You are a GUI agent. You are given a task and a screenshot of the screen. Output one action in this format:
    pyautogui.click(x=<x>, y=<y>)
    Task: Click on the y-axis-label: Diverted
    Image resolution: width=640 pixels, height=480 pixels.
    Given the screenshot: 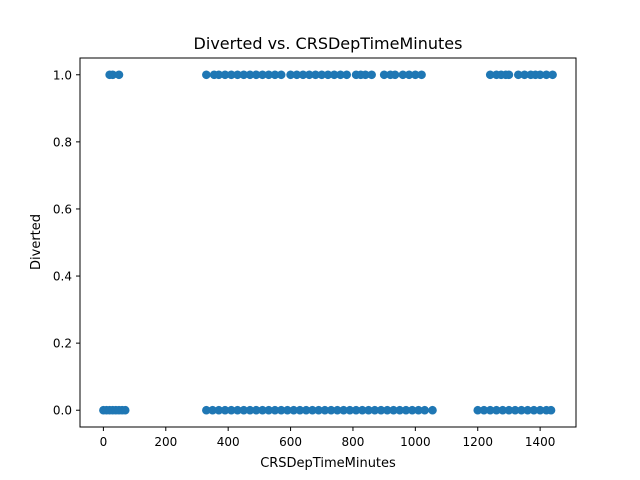 What is the action you would take?
    pyautogui.click(x=36, y=242)
    